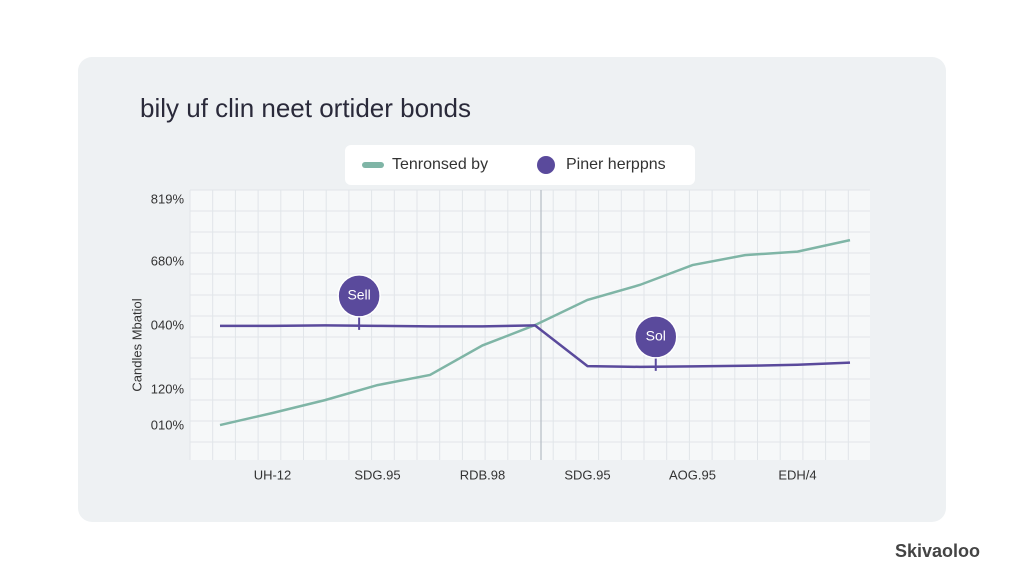 This screenshot has width=1024, height=576. I want to click on annotation: Sell, so click(358, 295).